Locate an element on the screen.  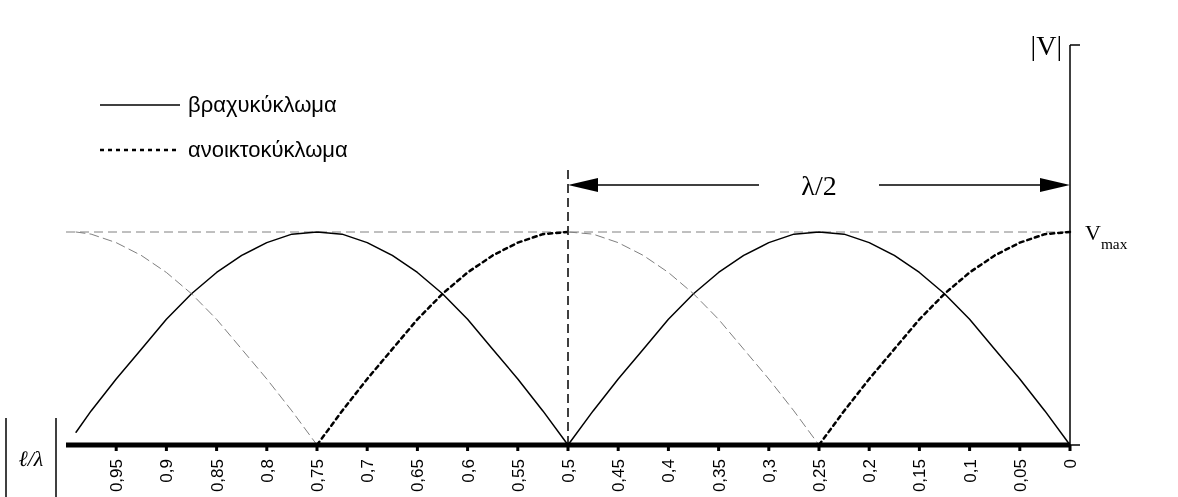
x-tick-label: 0,85 is located at coordinates (217, 476).